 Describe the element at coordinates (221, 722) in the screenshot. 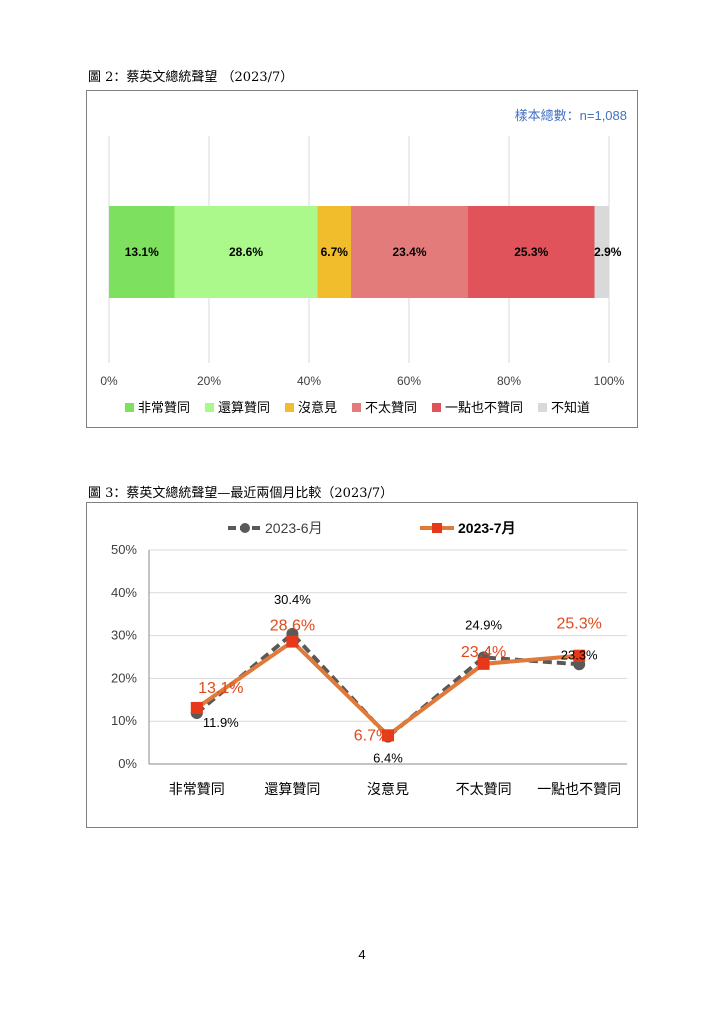

I see `data-label-2023-6: 11.9%` at that location.